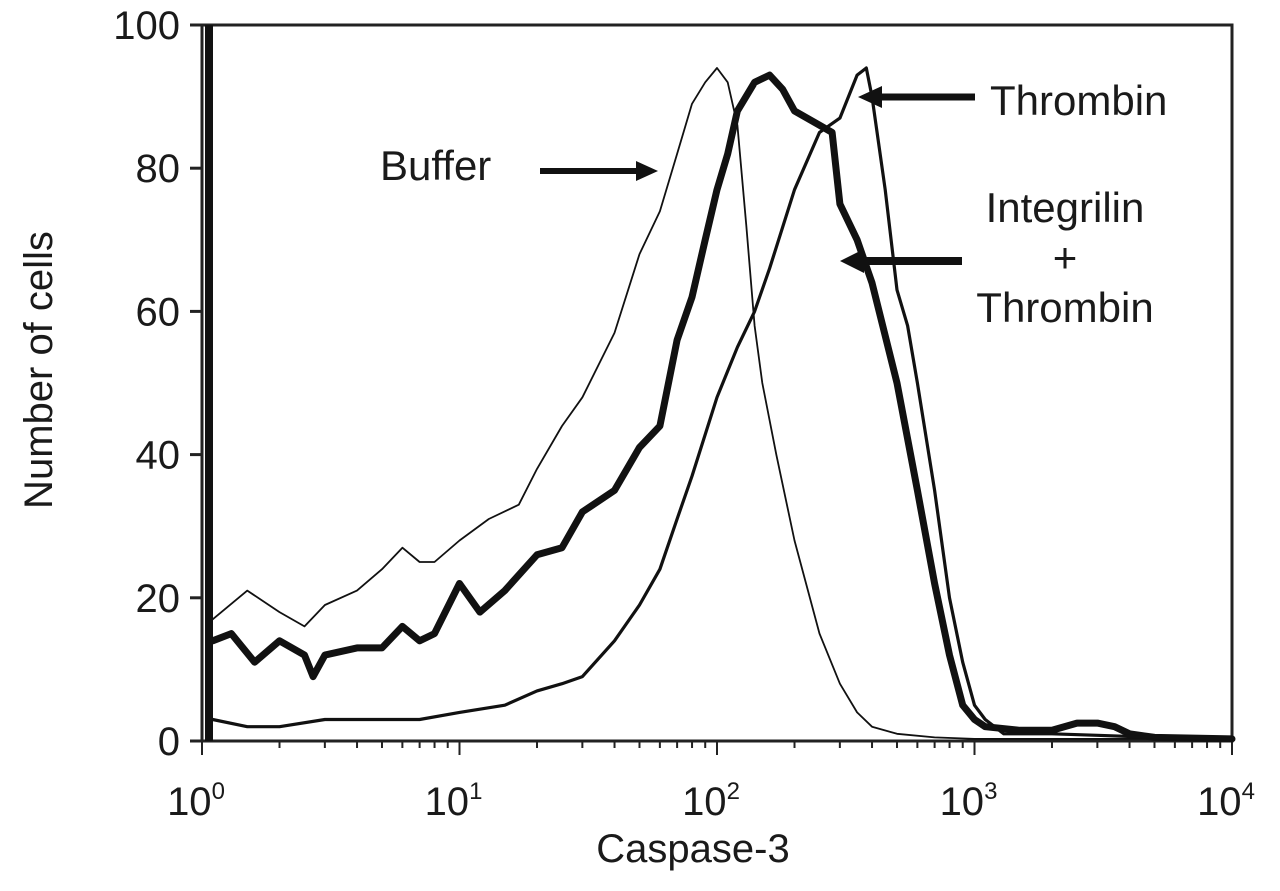  Describe the element at coordinates (1226, 801) in the screenshot. I see `x-tick-label: 10⁴` at that location.